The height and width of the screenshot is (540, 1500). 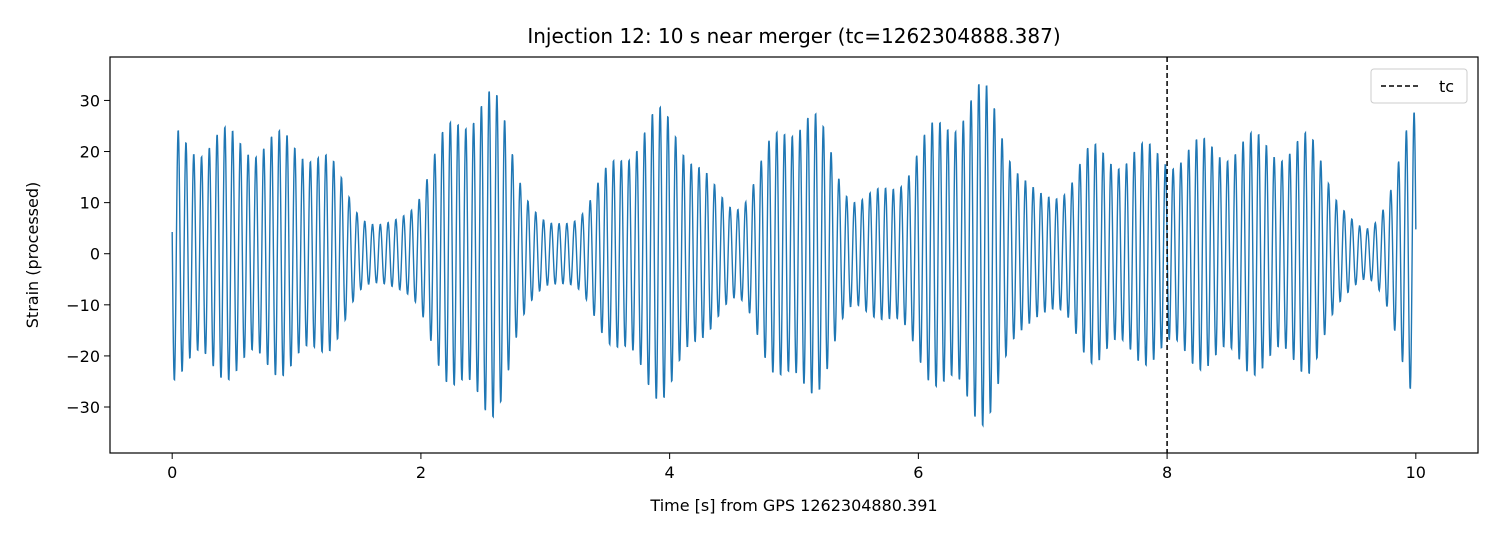 I want to click on y-axis-ticks: −30 −20 −10 0 10 20 30, so click(x=88, y=254).